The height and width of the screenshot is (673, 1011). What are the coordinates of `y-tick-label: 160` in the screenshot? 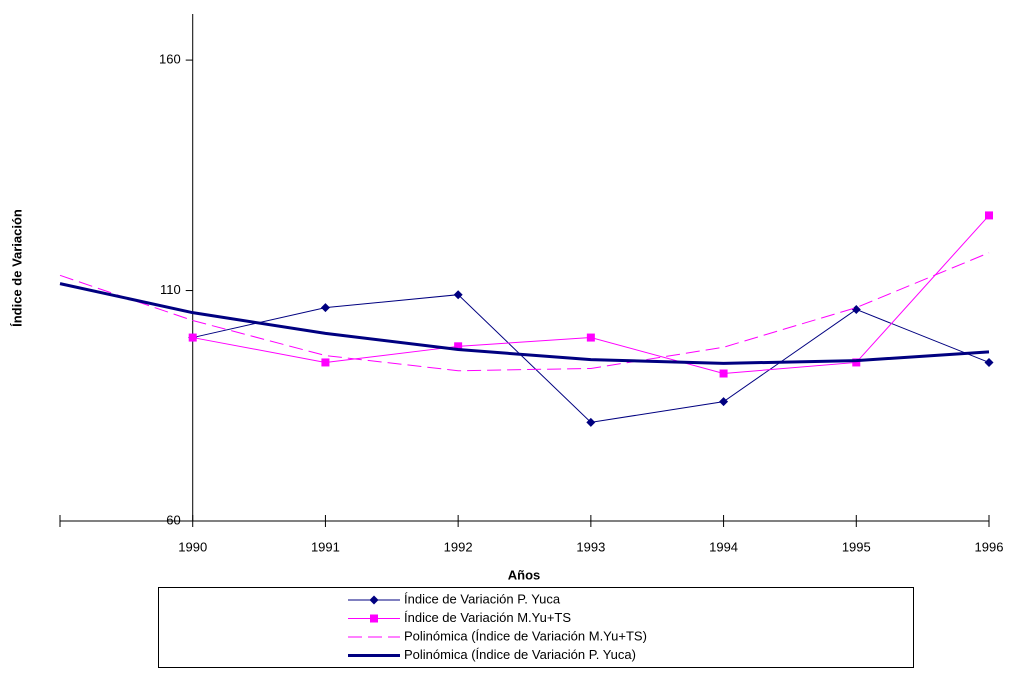 It's located at (170, 59).